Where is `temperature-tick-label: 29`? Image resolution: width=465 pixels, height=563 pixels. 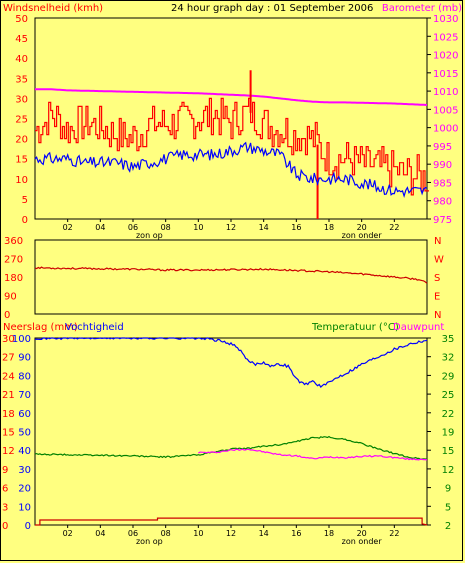
temperature-tick-label: 29 is located at coordinates (448, 376).